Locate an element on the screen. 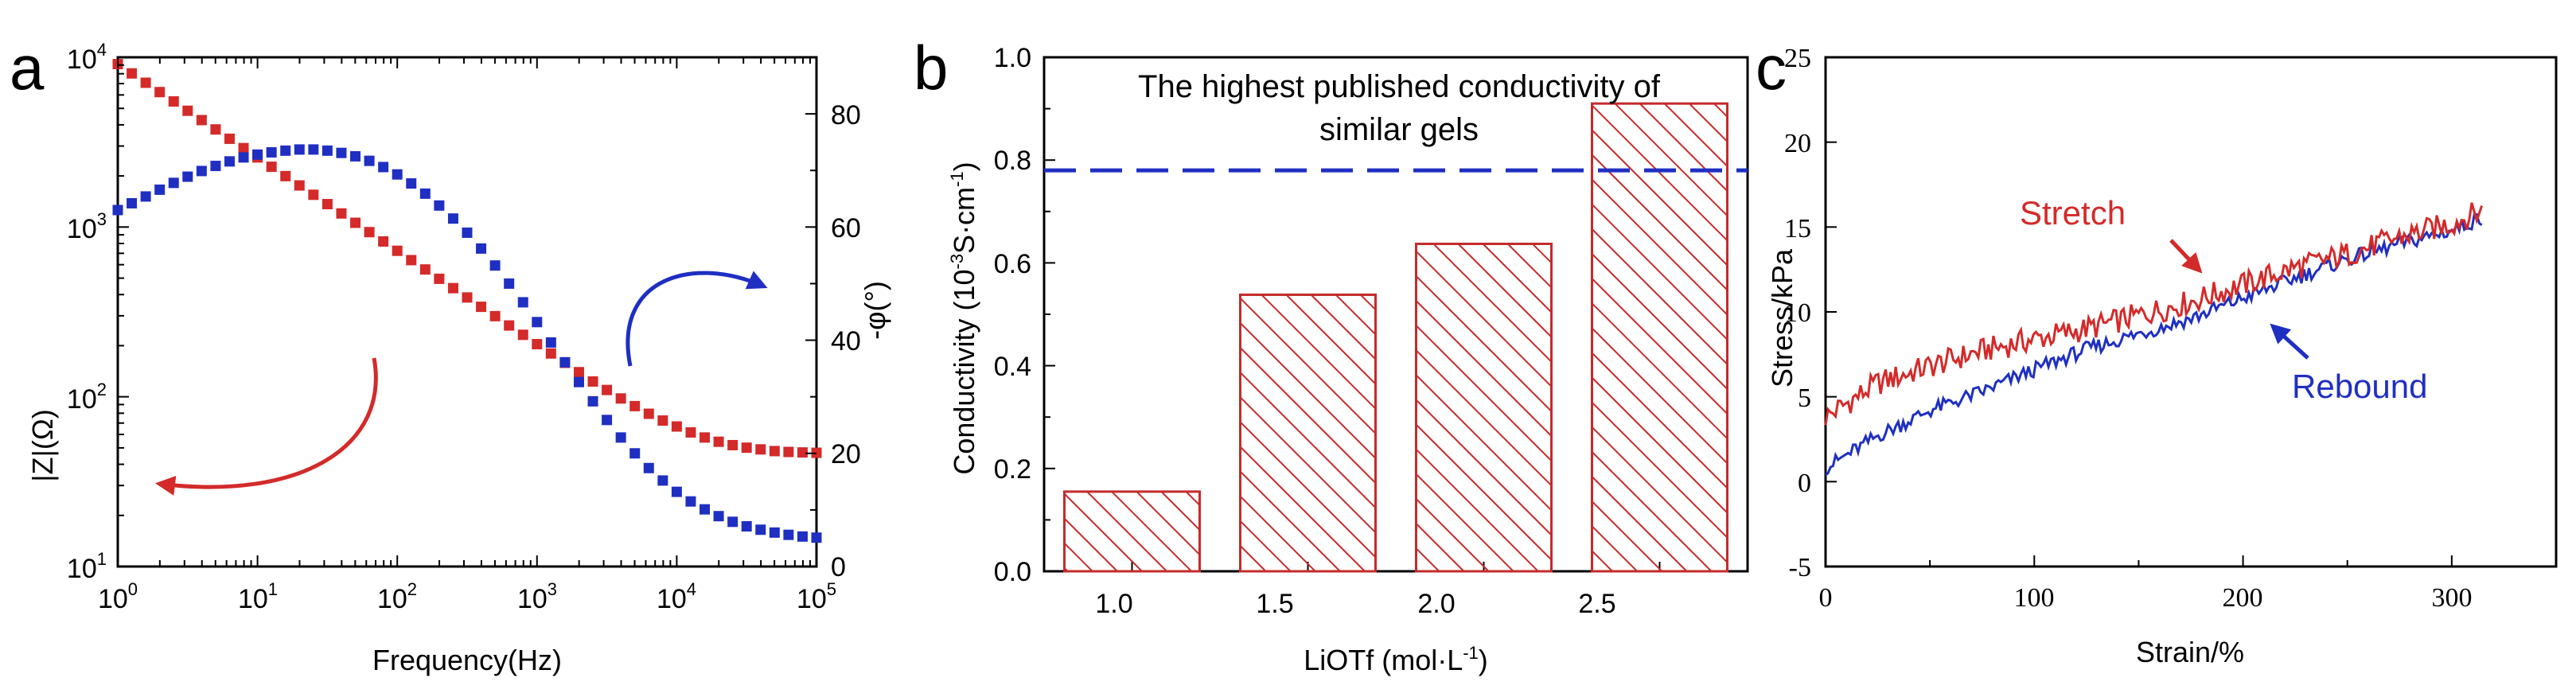 This screenshot has width=2576, height=697. panel-c-xlabel: Strain/% is located at coordinates (2190, 652).